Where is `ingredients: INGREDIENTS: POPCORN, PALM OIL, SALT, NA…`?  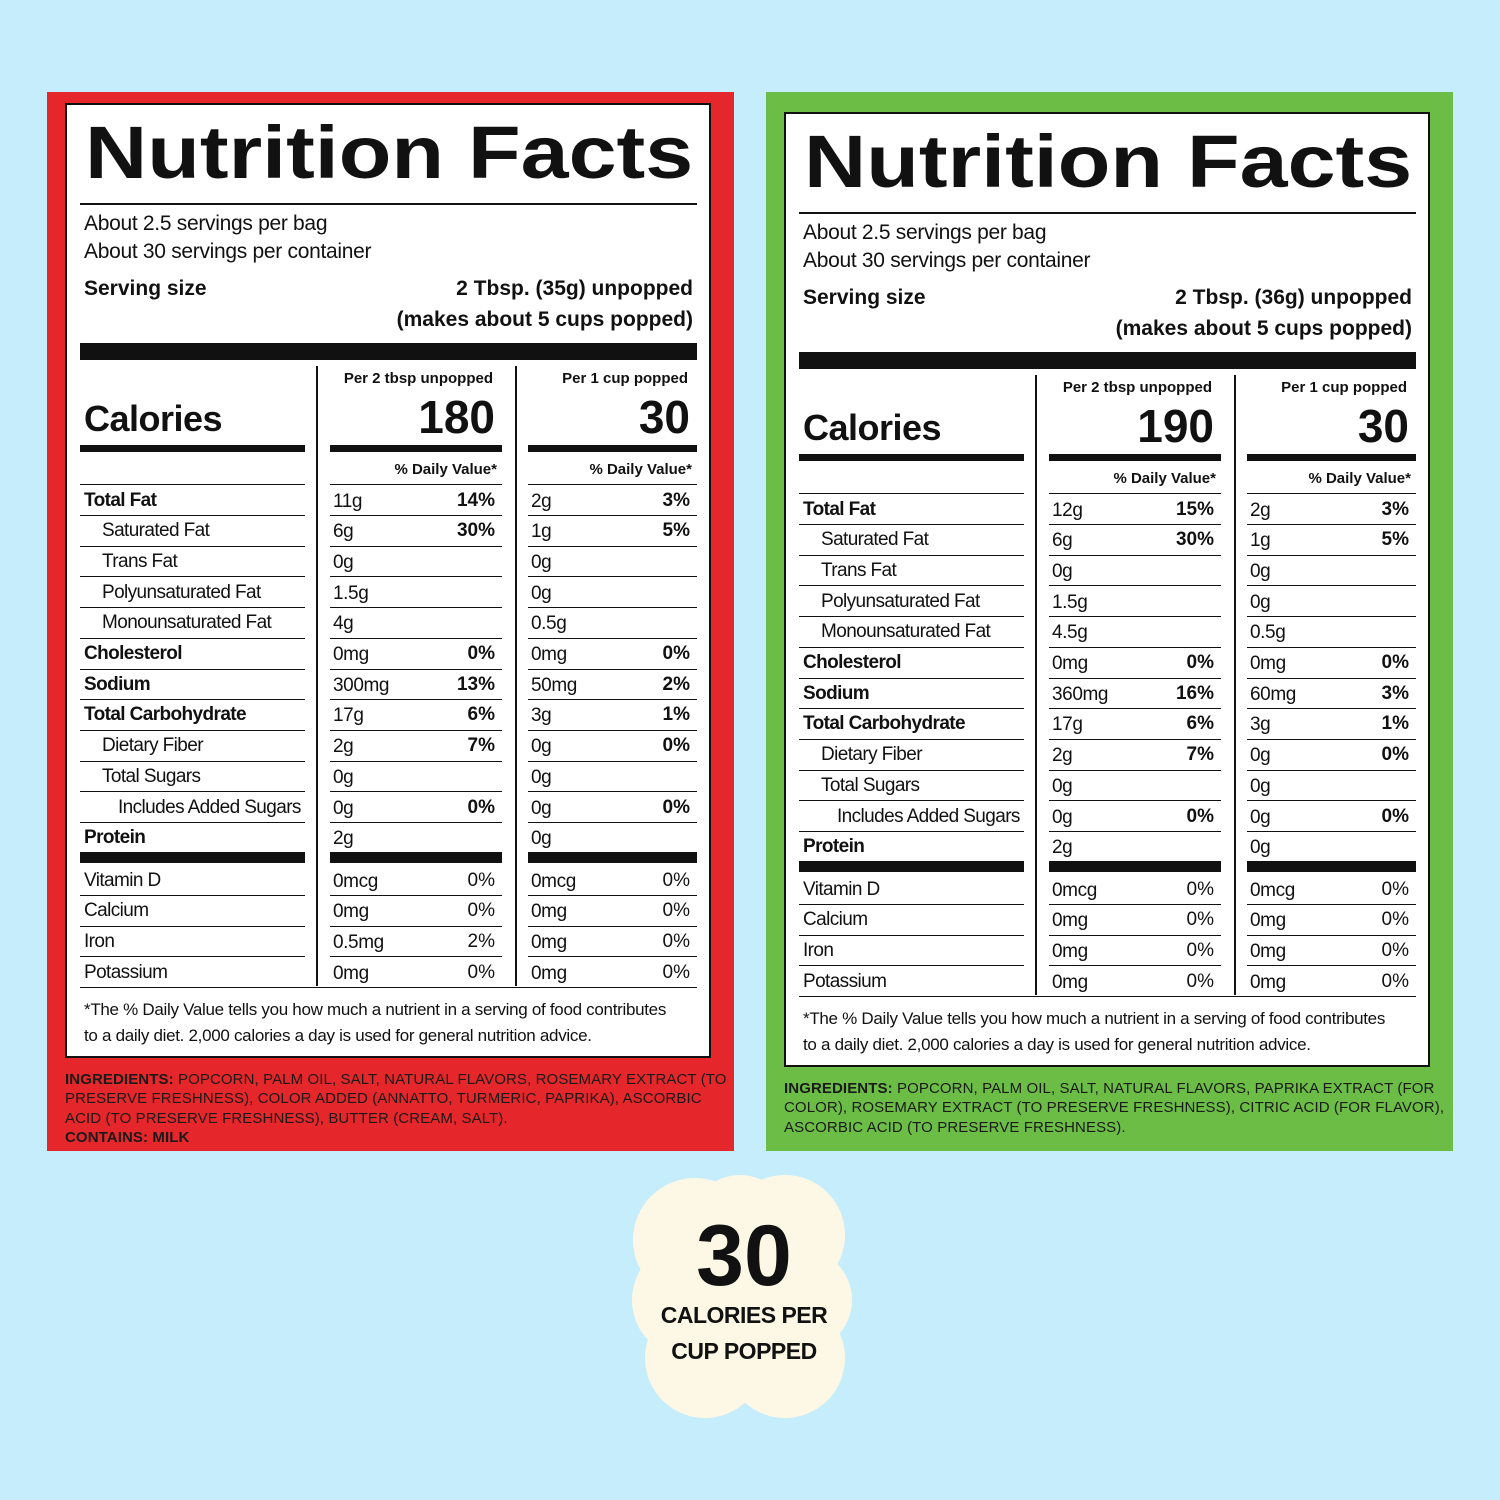 ingredients: INGREDIENTS: POPCORN, PALM OIL, SALT, NA… is located at coordinates (1118, 1108).